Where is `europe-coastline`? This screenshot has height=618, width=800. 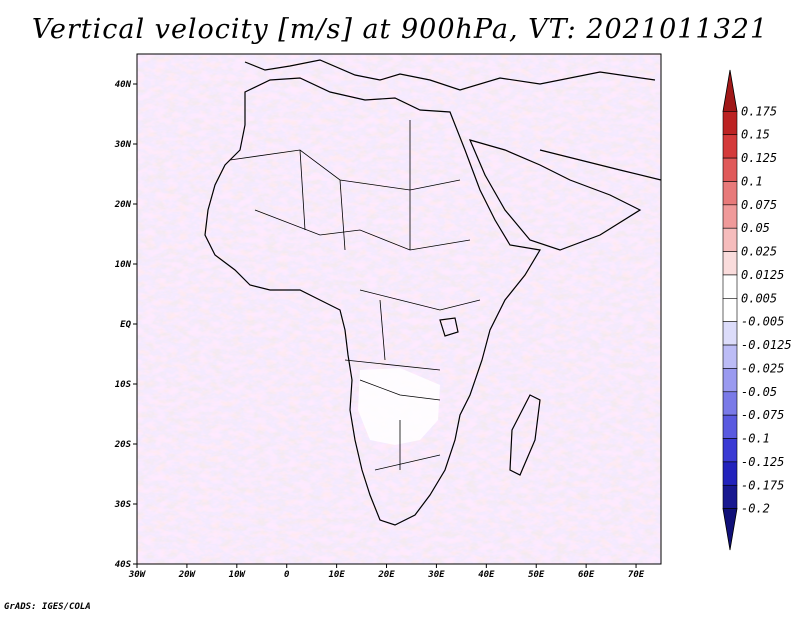
europe-coastline is located at coordinates (450, 75).